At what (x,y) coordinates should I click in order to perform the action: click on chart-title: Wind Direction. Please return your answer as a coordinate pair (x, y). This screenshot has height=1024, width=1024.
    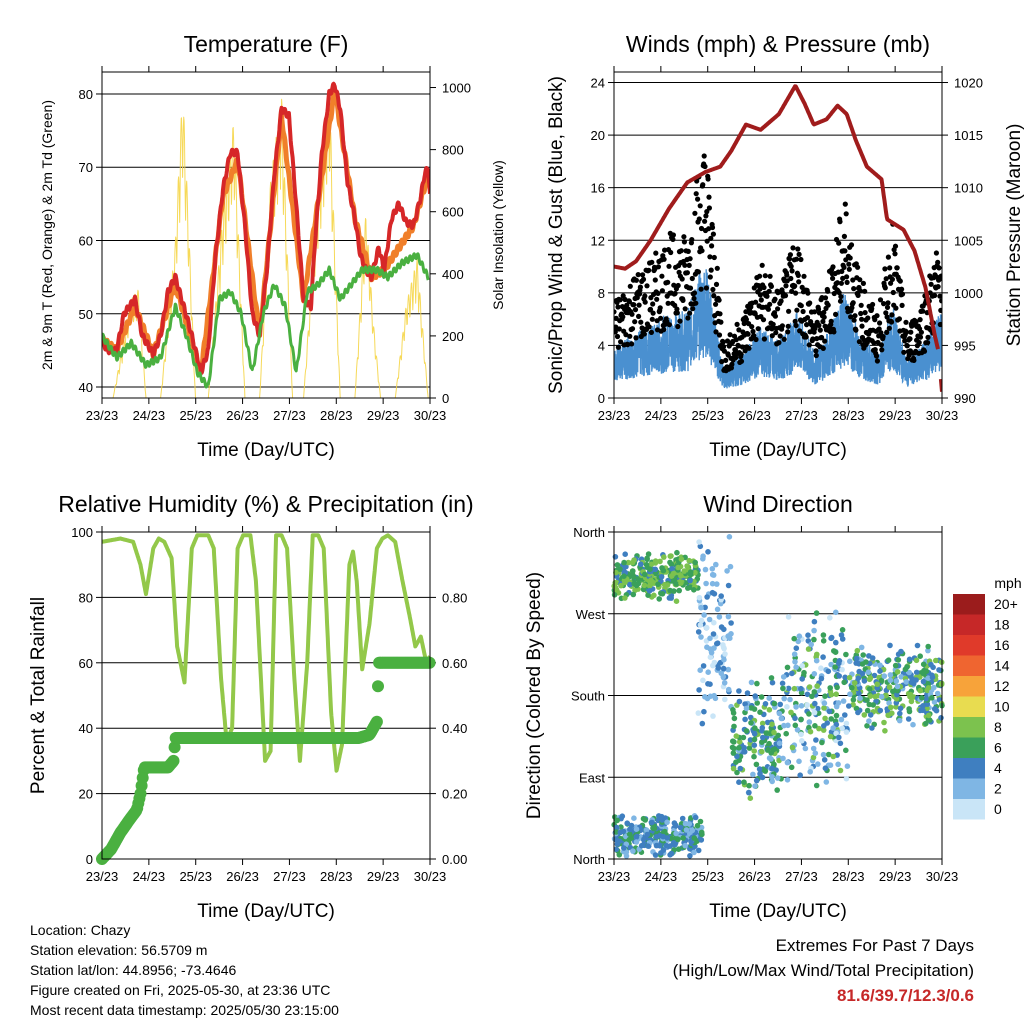
    Looking at the image, I should click on (778, 504).